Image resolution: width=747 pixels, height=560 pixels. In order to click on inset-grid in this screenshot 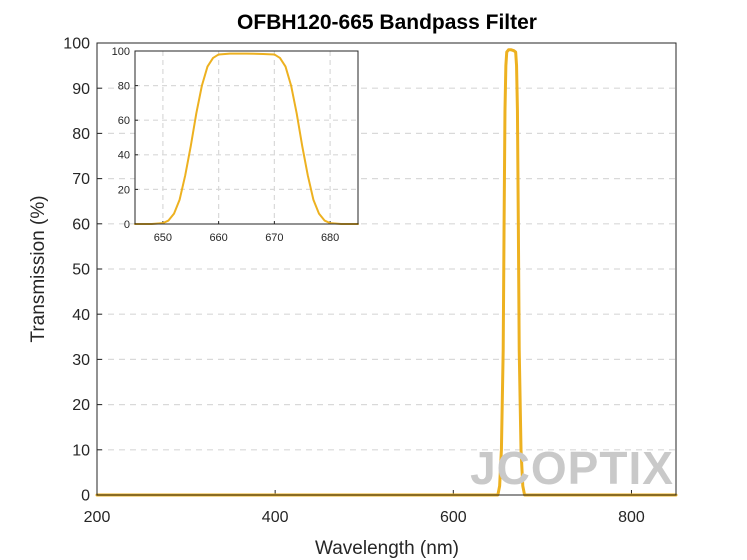, I will do `click(246, 137)`.